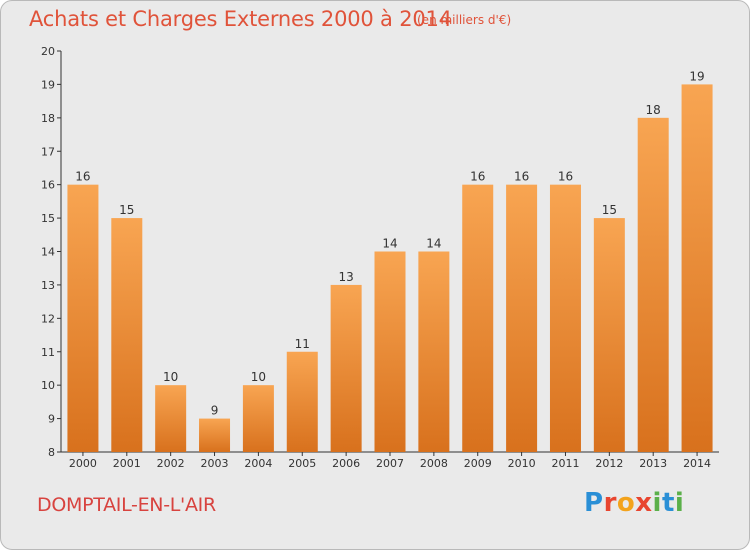 The height and width of the screenshot is (550, 750). Describe the element at coordinates (565, 463) in the screenshot. I see `x-tick-label: 2011` at that location.